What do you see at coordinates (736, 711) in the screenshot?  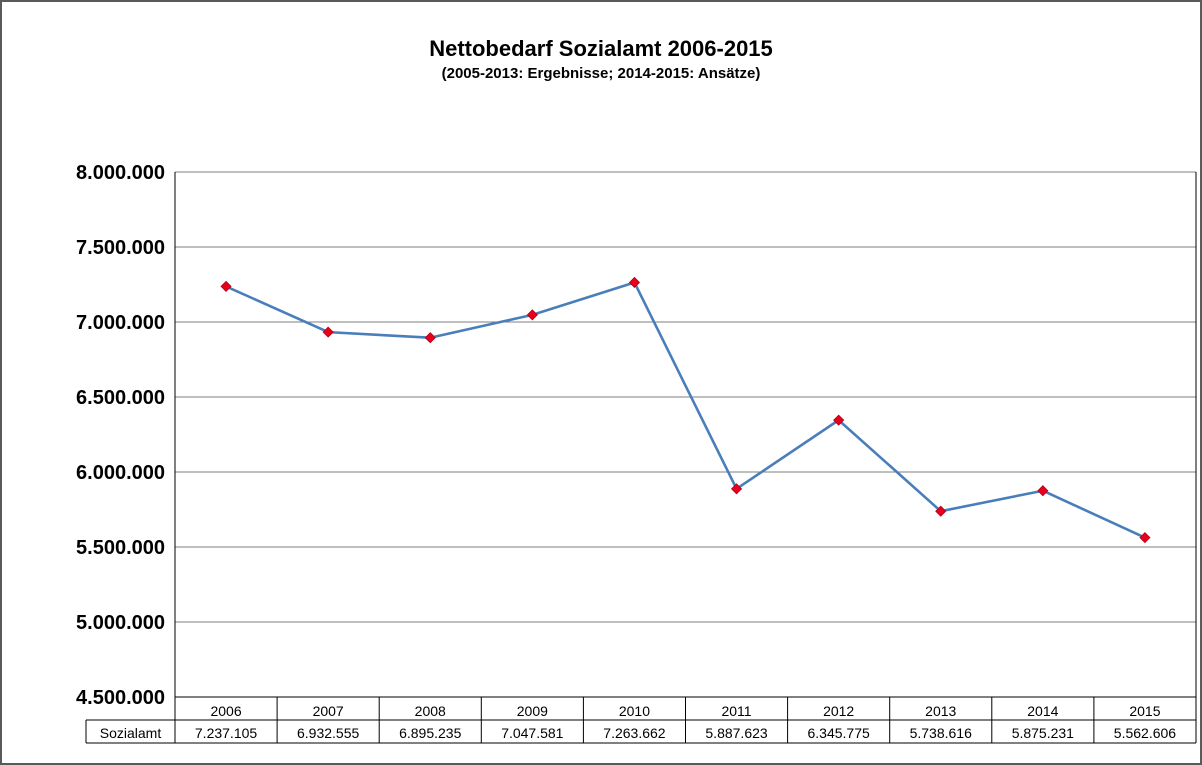 I see `x-category-label: 2011` at bounding box center [736, 711].